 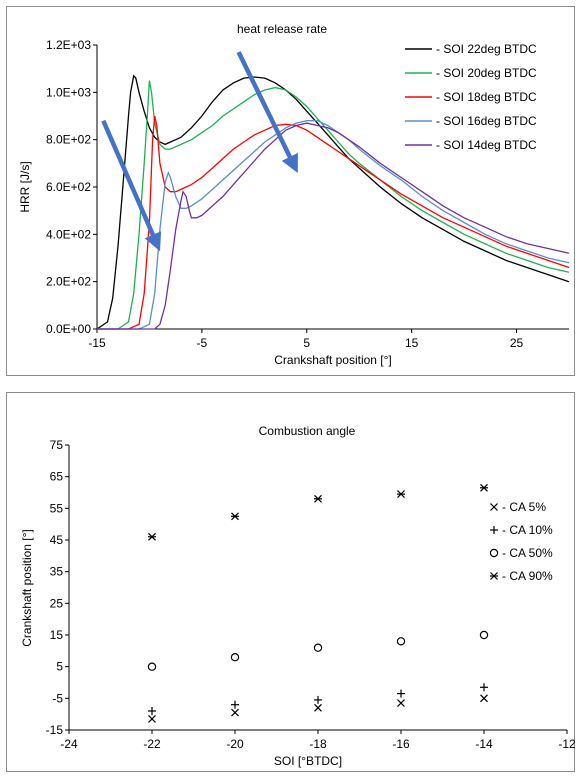 I want to click on x-tick-label: -20, so click(x=235, y=744).